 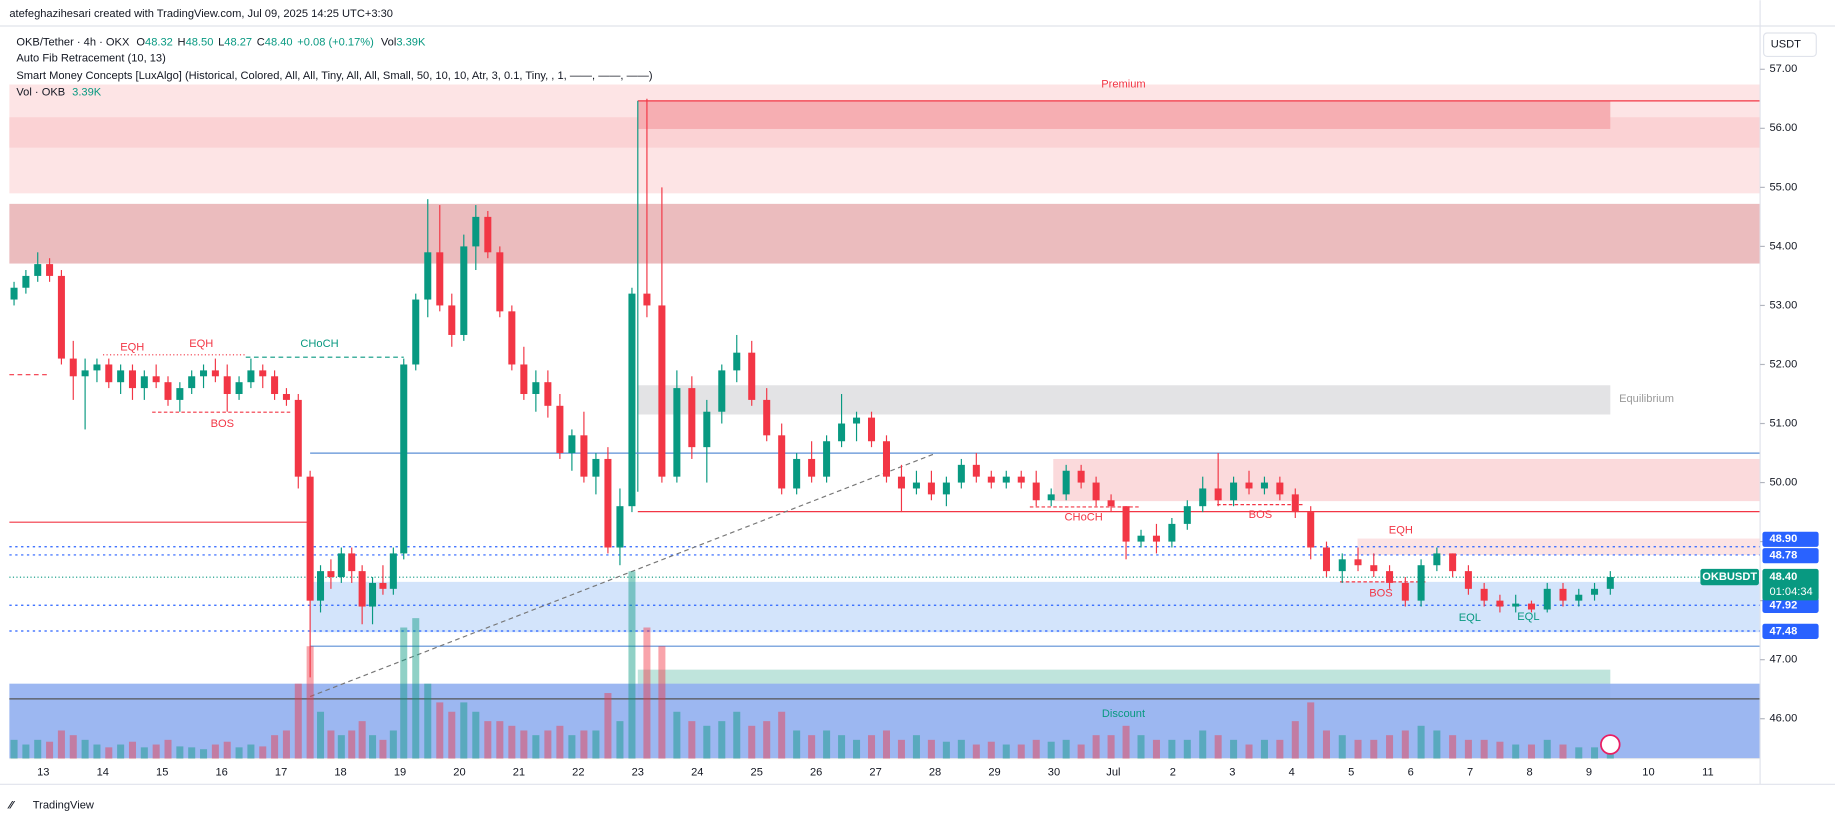 I want to click on currency-box, so click(x=1790, y=44).